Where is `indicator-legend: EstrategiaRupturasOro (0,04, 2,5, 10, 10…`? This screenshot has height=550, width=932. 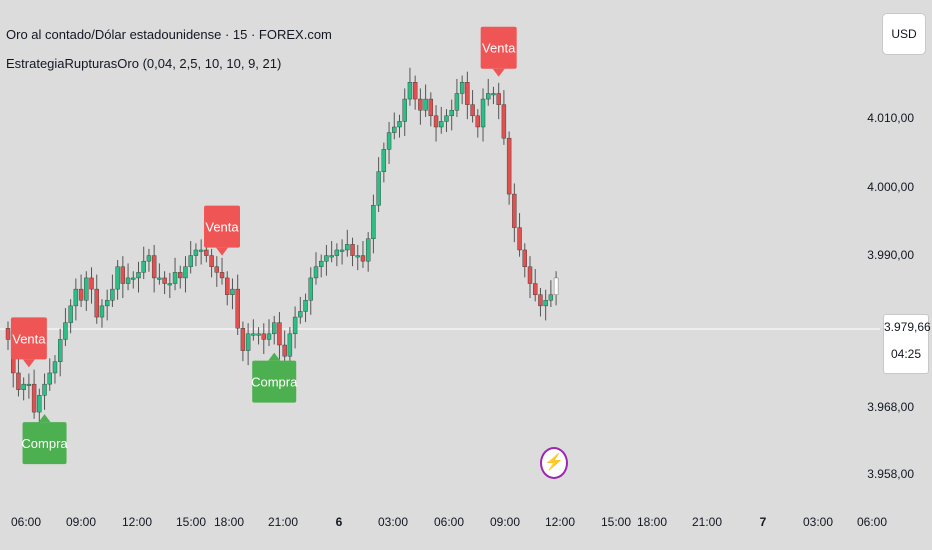
indicator-legend: EstrategiaRupturasOro (0,04, 2,5, 10, 10… is located at coordinates (144, 63).